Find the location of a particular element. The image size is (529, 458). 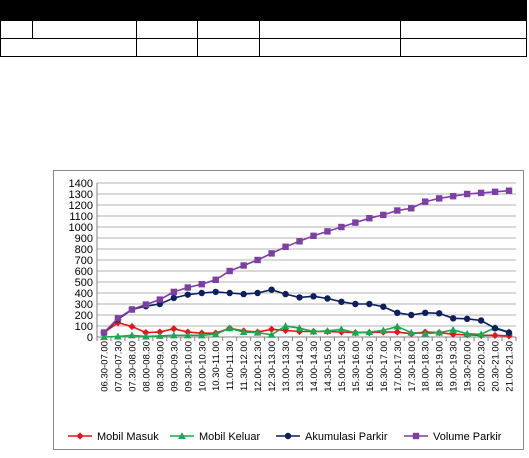

legend-item: Mobil Keluar is located at coordinates (215, 437).